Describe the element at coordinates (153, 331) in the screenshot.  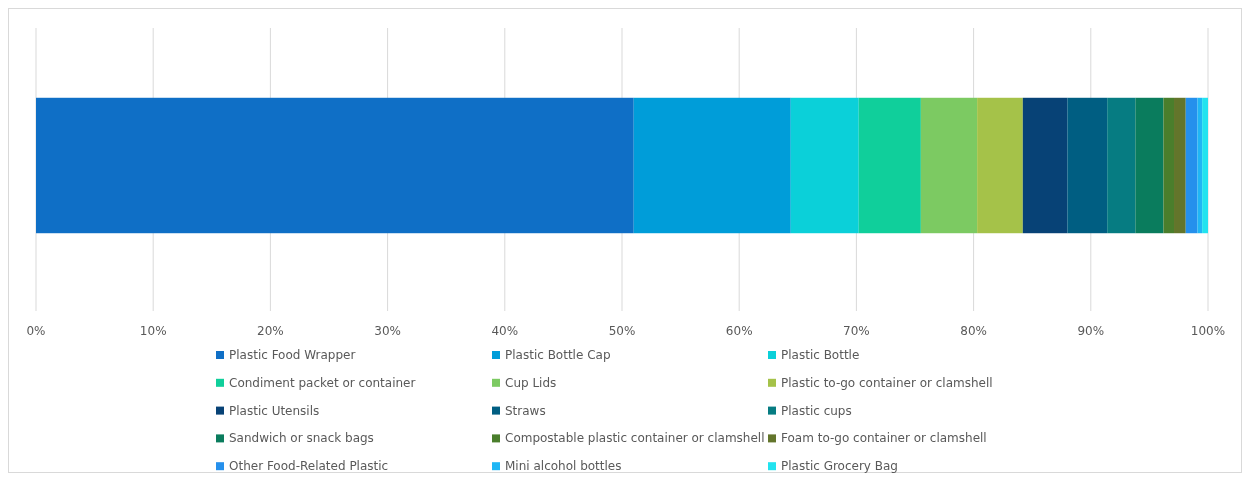
I see `x-tick-label: 10%` at that location.